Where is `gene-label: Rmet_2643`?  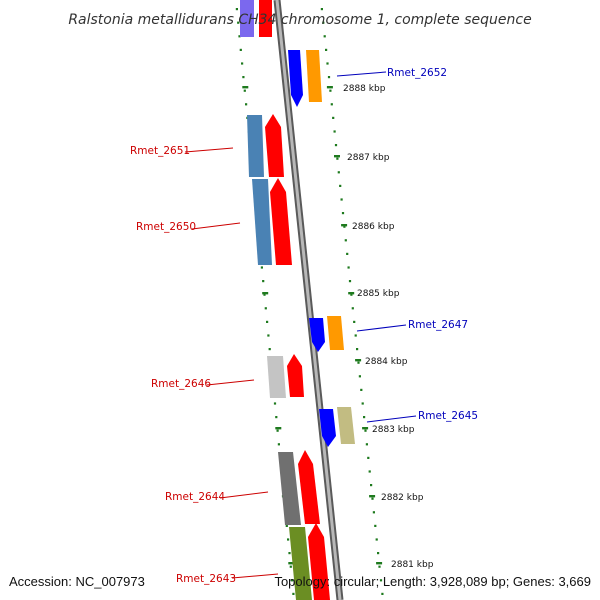 gene-label: Rmet_2643 is located at coordinates (206, 579).